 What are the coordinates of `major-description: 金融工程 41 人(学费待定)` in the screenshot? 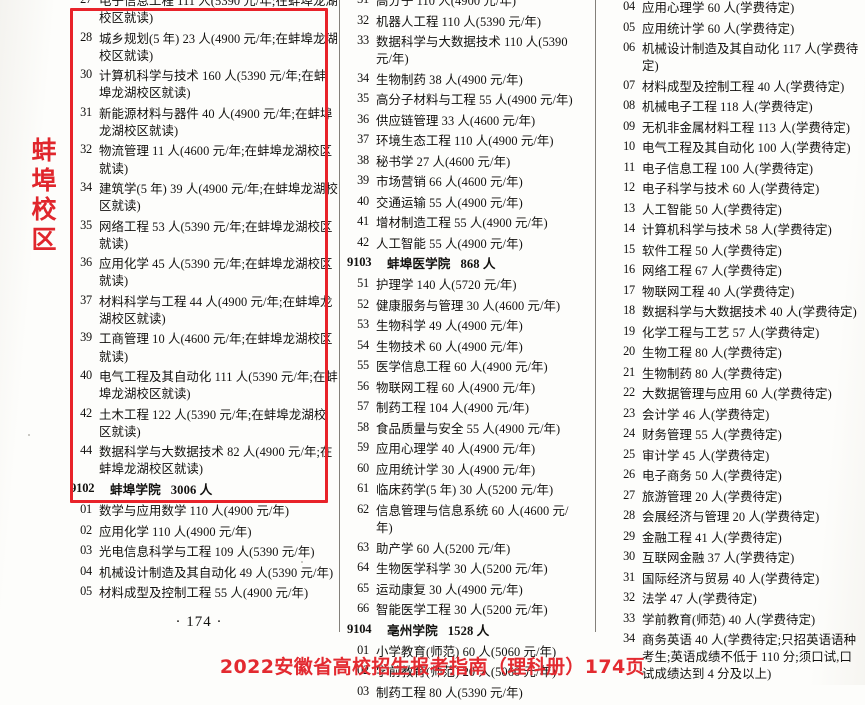 It's located at (712, 537).